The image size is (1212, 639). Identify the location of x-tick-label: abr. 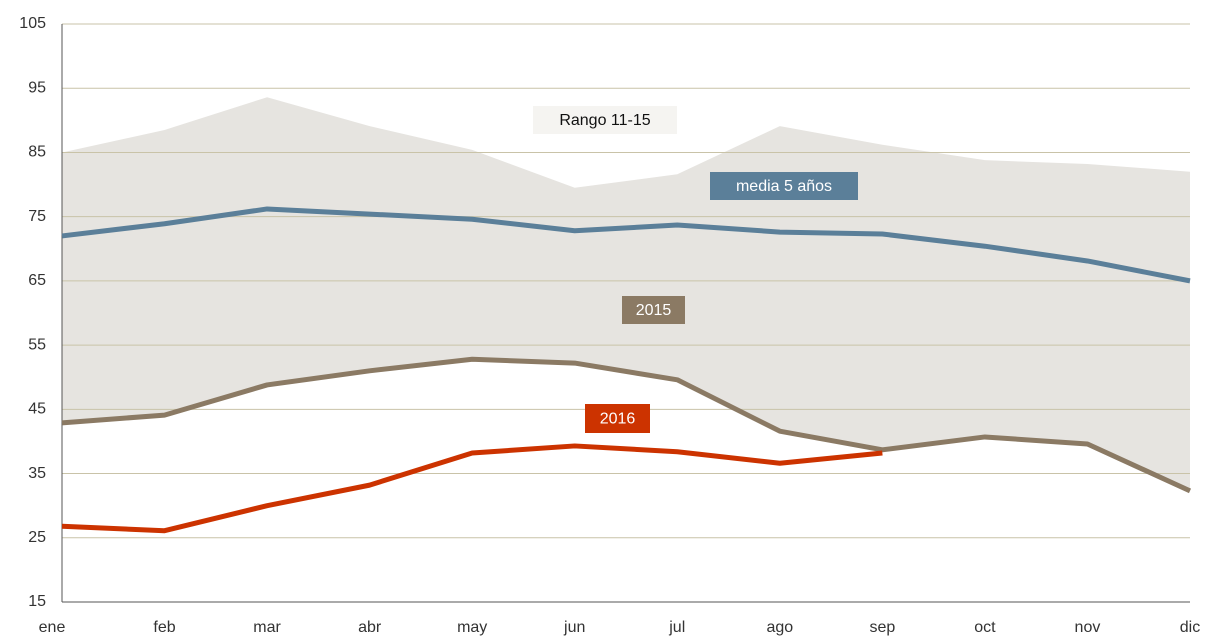
(370, 627).